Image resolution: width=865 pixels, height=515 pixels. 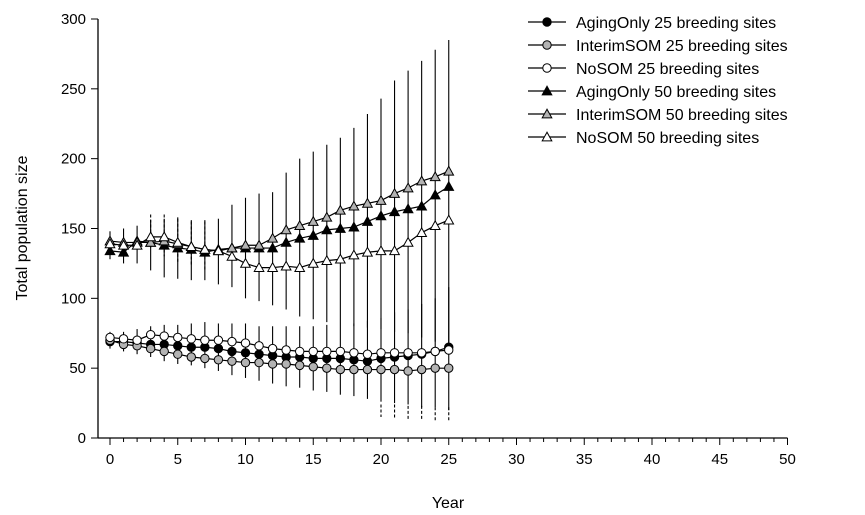 I want to click on x-tick-label: 20, so click(x=381, y=459).